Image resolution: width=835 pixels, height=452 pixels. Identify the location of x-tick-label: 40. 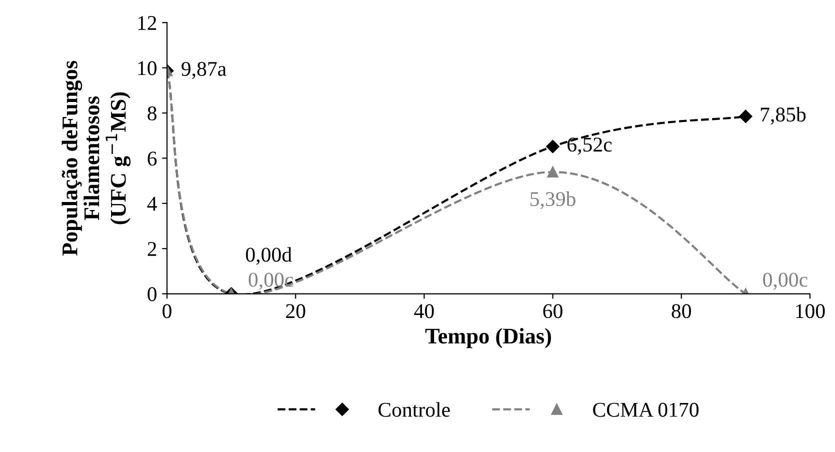
(424, 311).